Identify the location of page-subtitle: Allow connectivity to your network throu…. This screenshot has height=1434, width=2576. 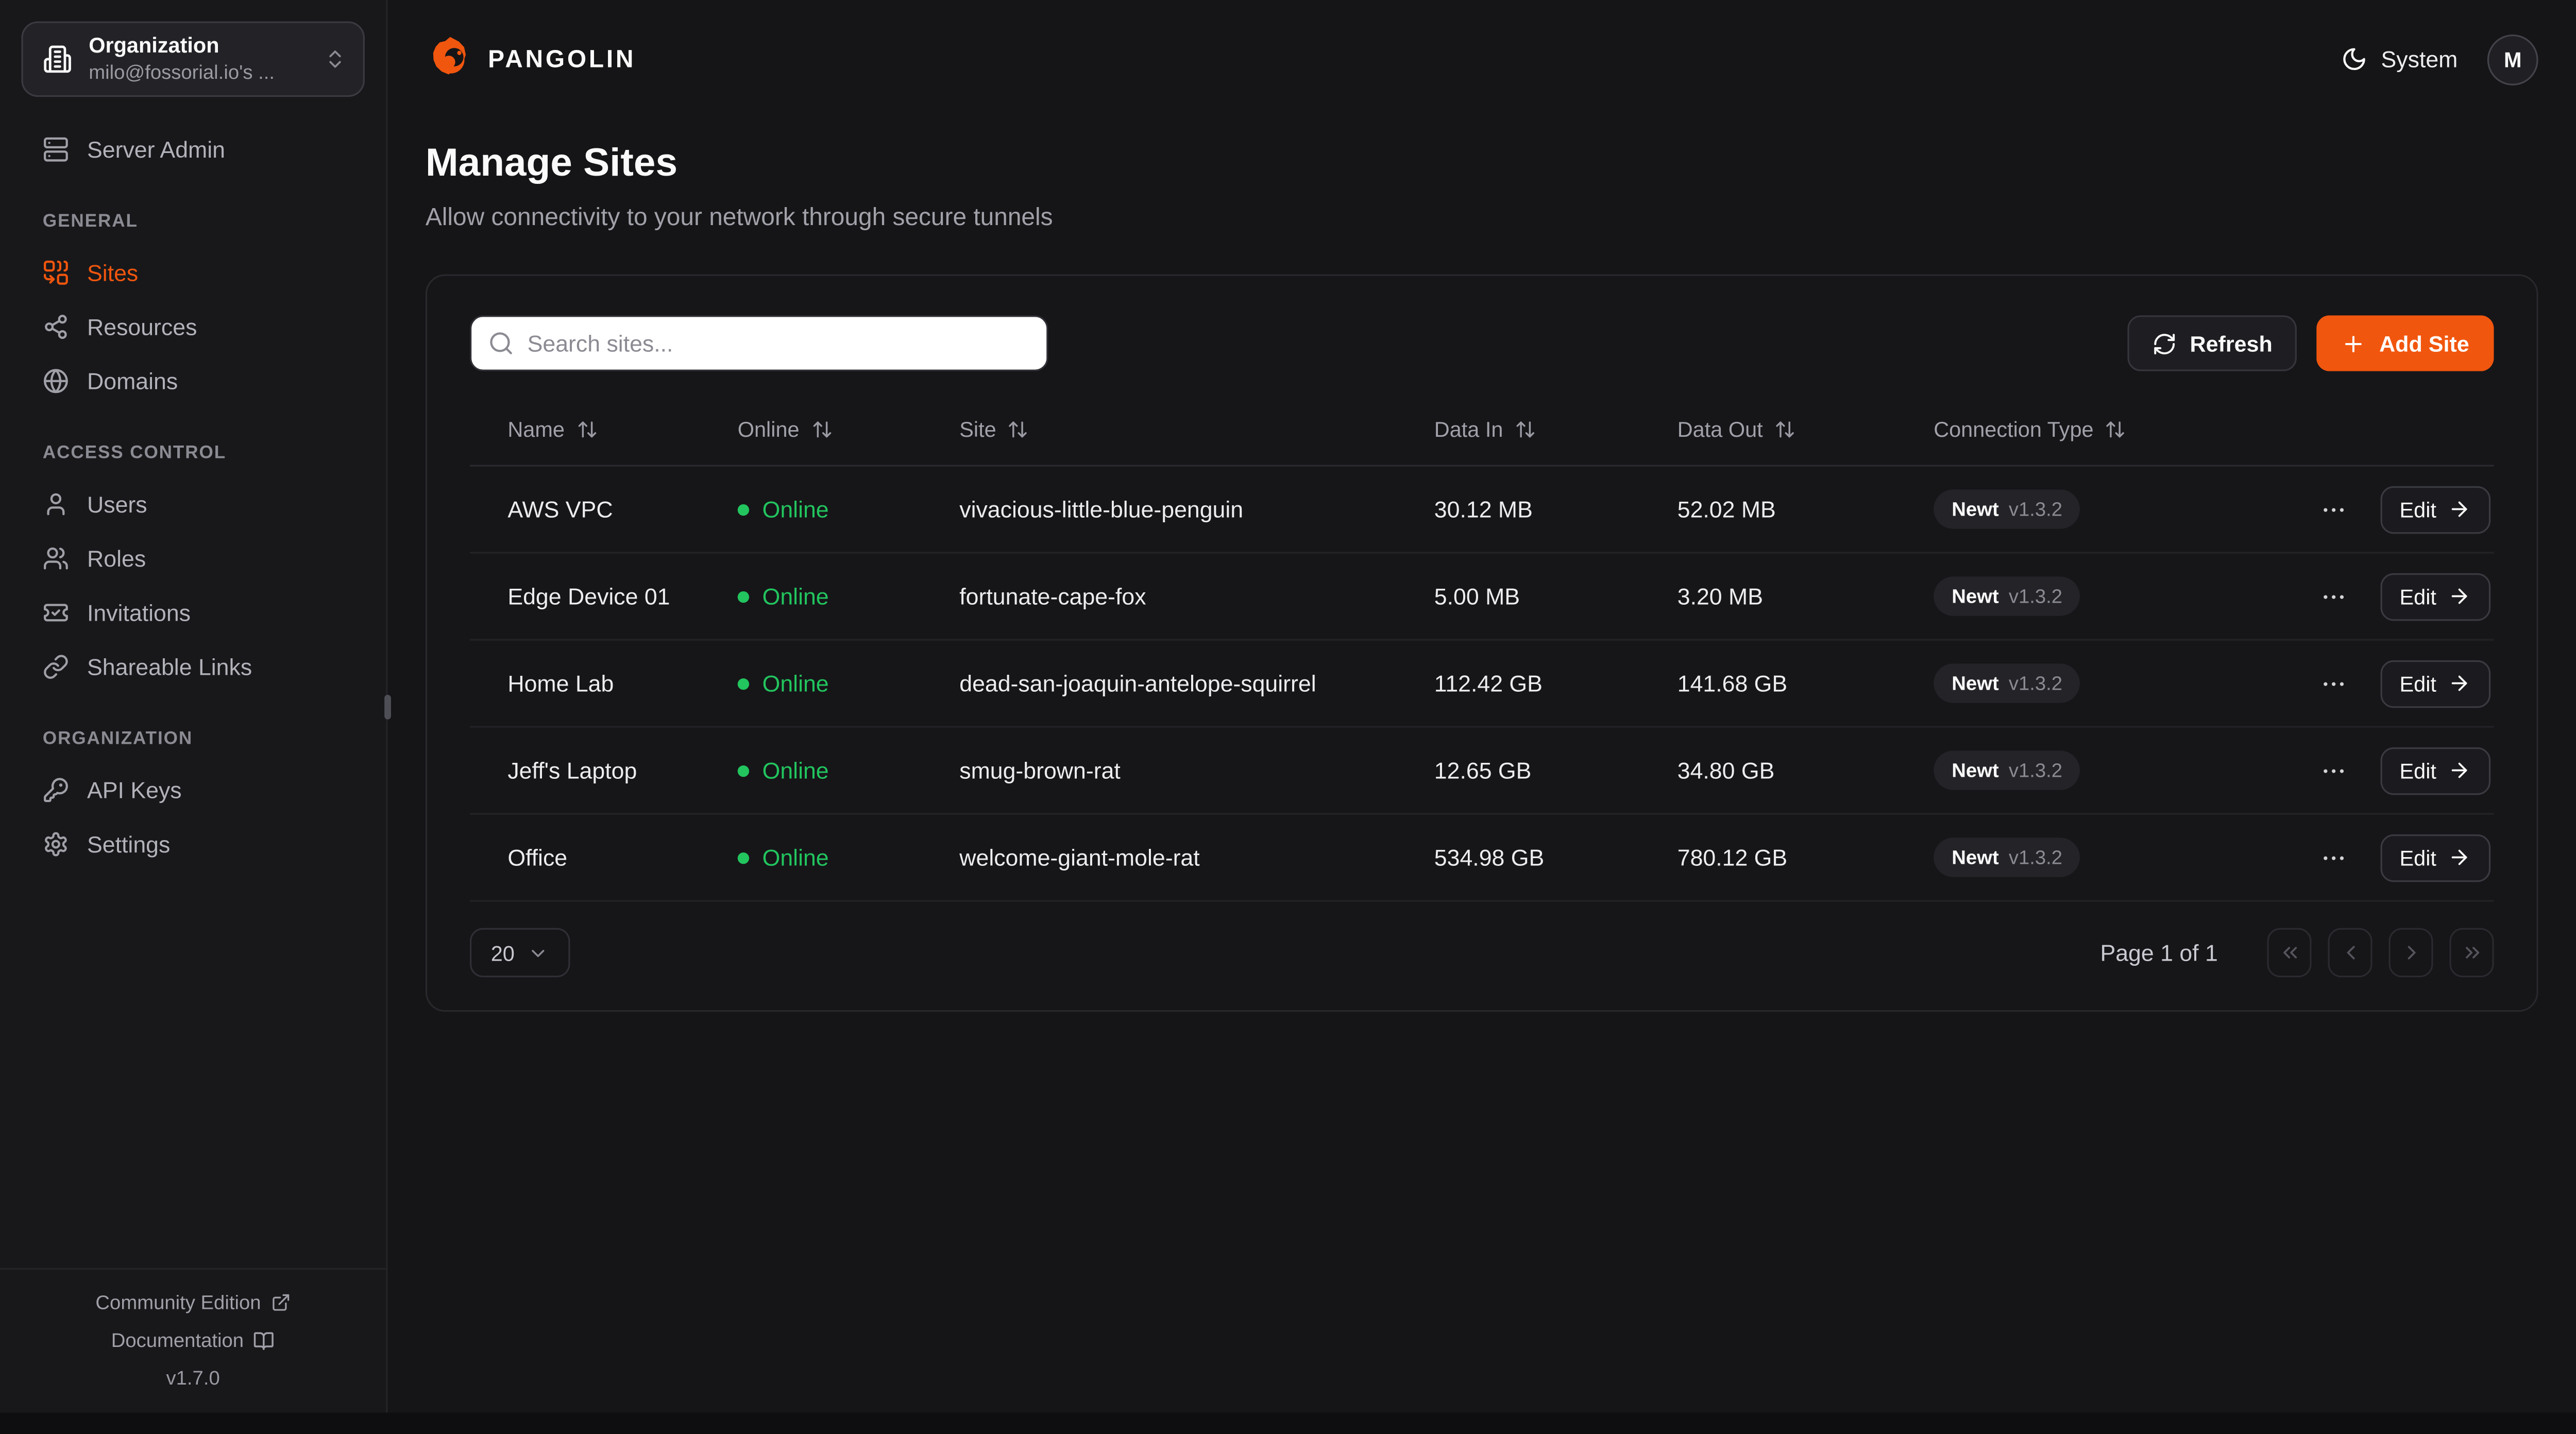
(739, 217).